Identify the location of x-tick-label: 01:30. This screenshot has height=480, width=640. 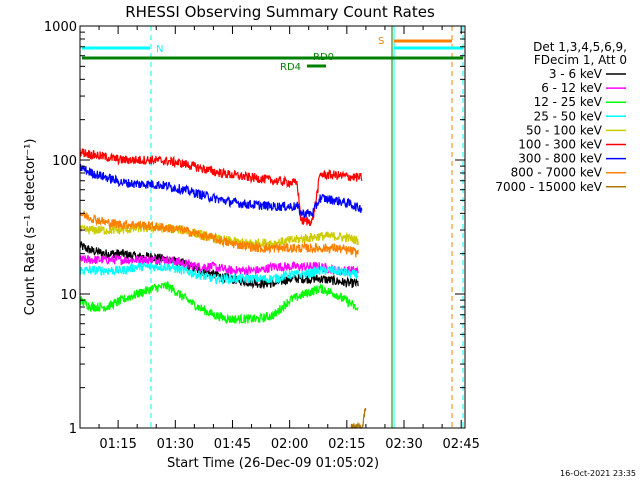
(175, 444).